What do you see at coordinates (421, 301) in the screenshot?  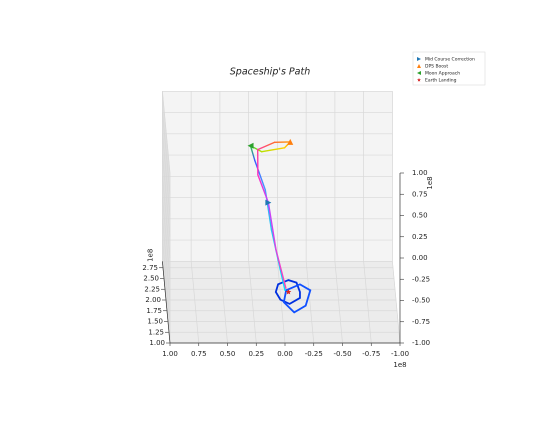 I see `z-tick-label: -0.50` at bounding box center [421, 301].